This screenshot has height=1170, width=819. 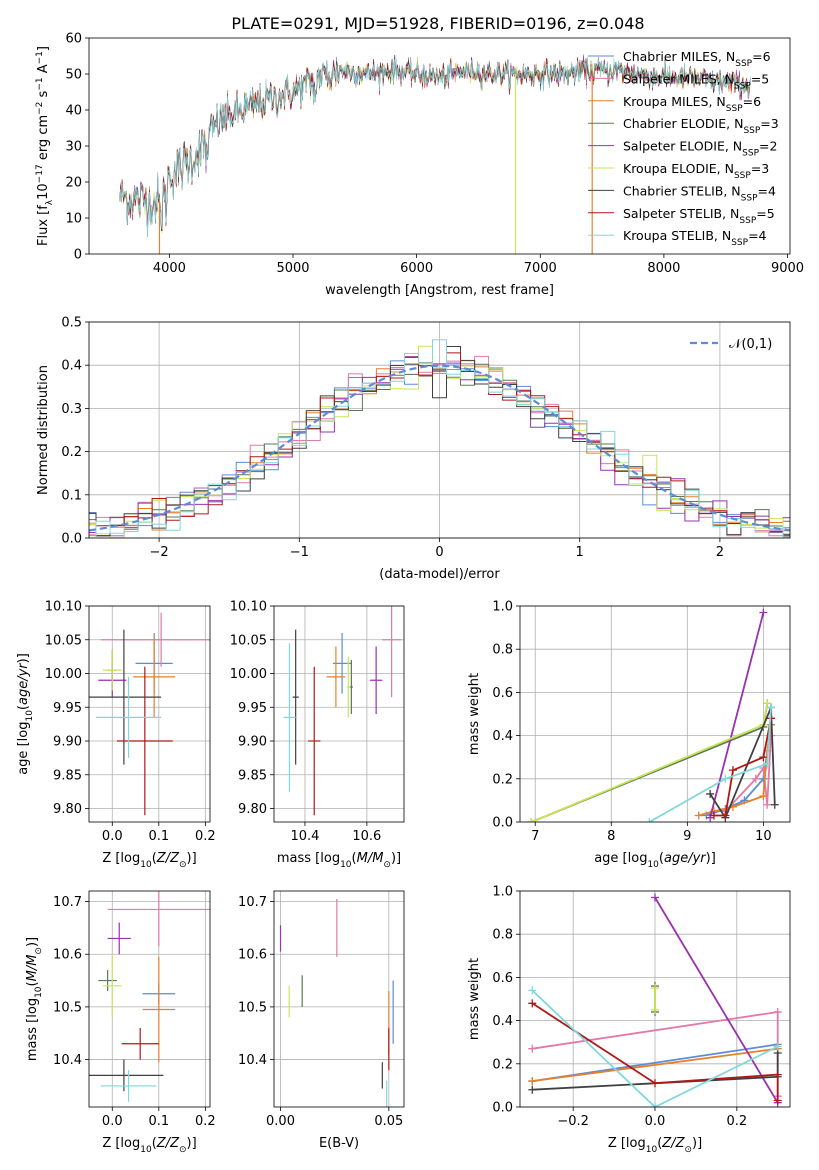 What do you see at coordinates (573, 1121) in the screenshot?
I see `x-tick-label: −0.2` at bounding box center [573, 1121].